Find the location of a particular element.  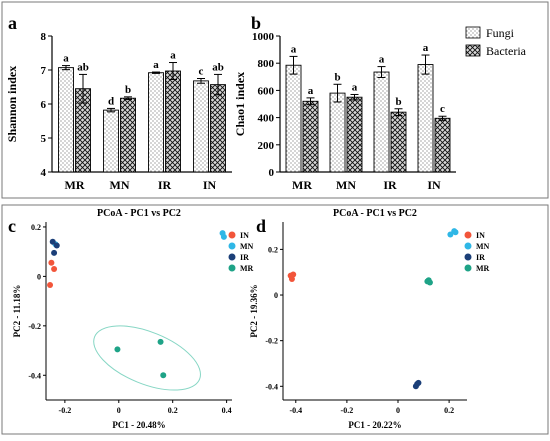

legend-swatch-bacteria is located at coordinates (473, 50).